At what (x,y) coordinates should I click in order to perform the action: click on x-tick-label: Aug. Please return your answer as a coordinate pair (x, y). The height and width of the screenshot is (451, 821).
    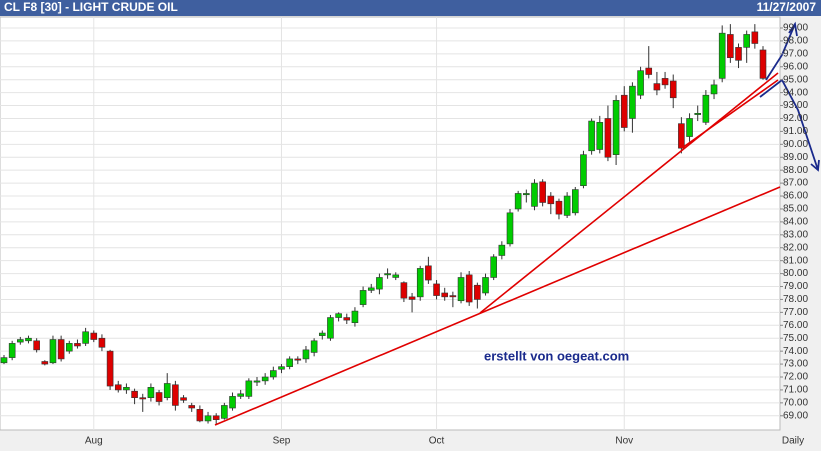
    Looking at the image, I should click on (94, 441).